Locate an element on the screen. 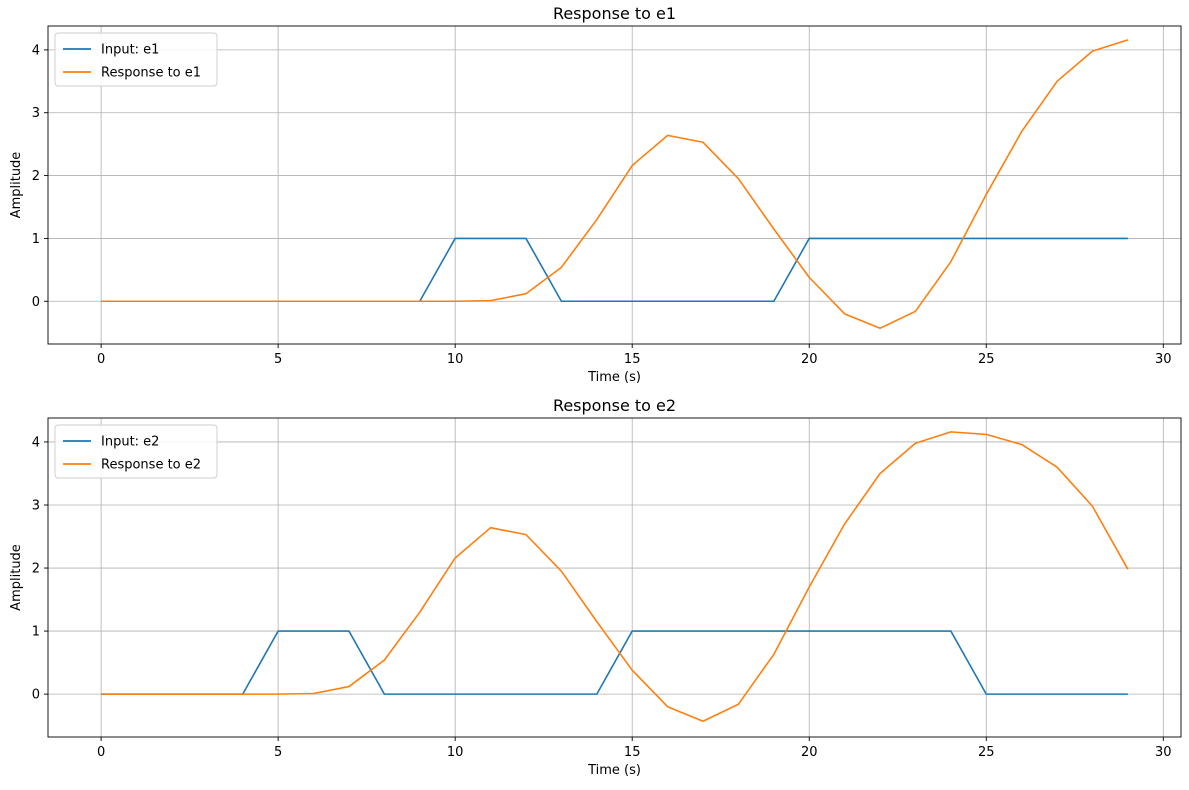  legend-label-2: Response to e2 is located at coordinates (151, 465).